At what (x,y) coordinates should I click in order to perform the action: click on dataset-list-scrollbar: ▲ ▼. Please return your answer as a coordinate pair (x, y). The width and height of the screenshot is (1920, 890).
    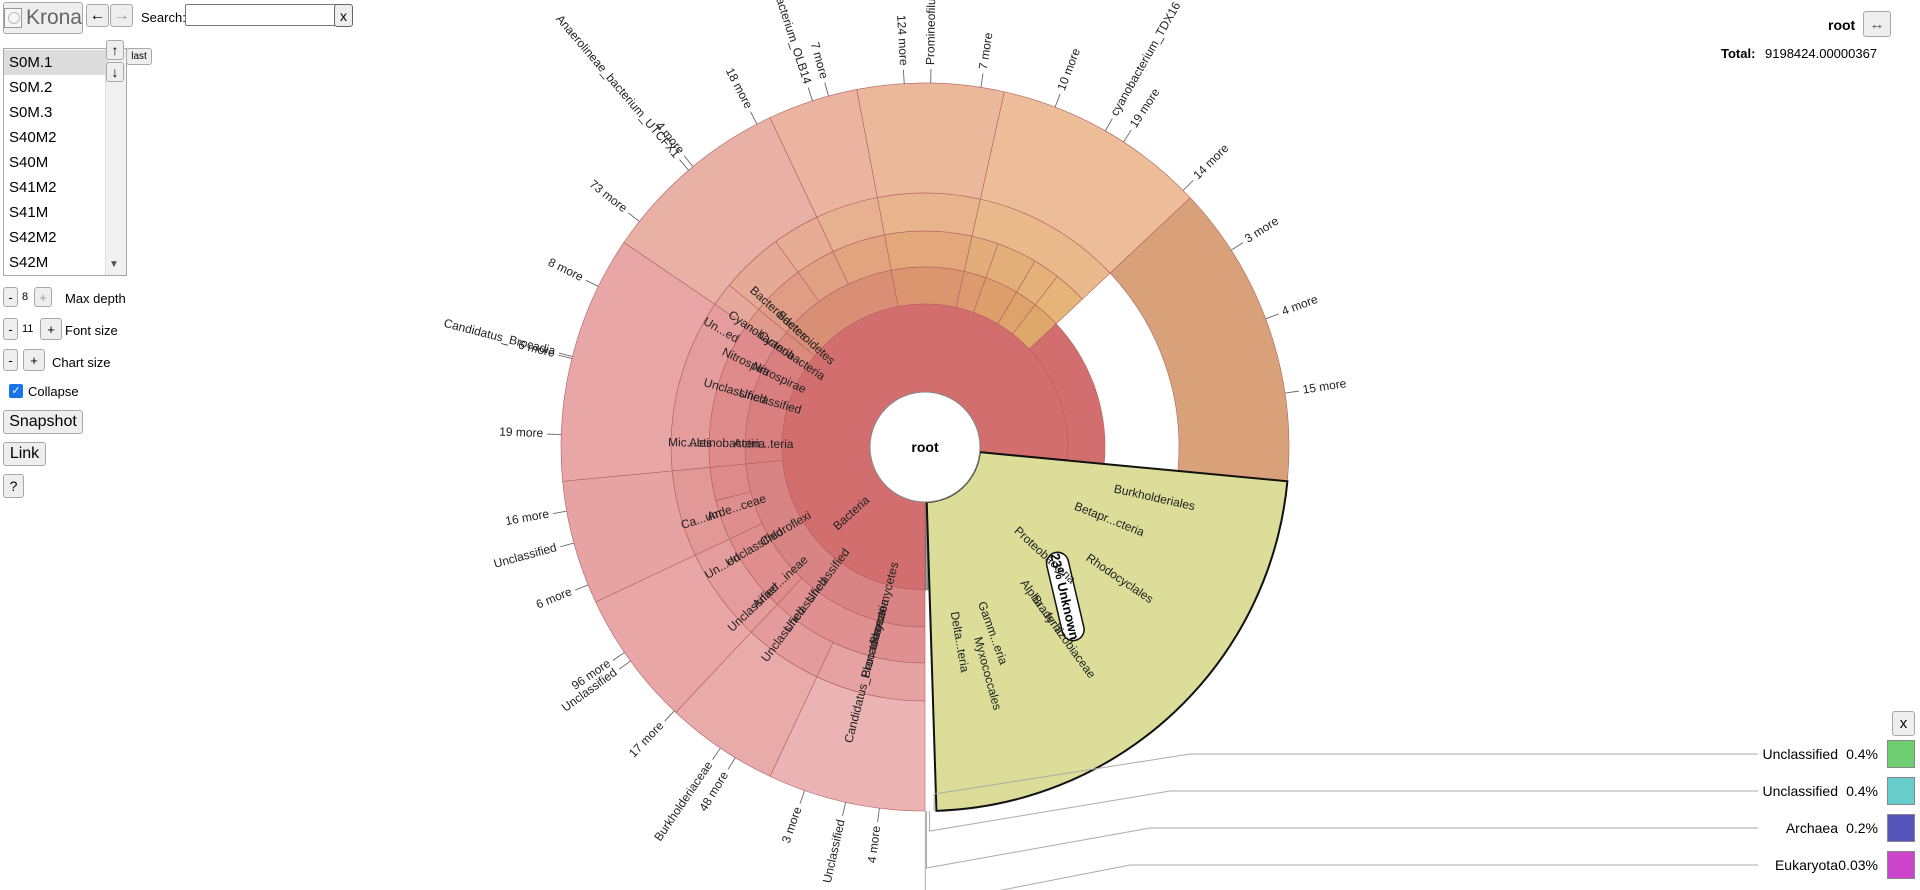
    Looking at the image, I should click on (115, 162).